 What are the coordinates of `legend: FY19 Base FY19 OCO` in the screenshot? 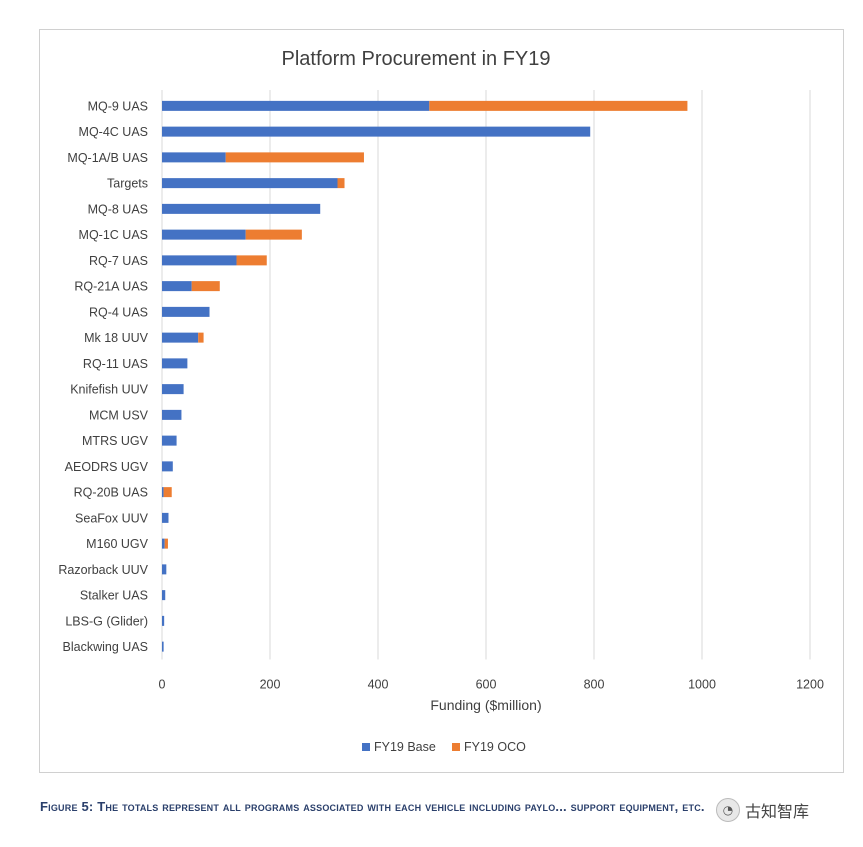 It's located at (444, 747).